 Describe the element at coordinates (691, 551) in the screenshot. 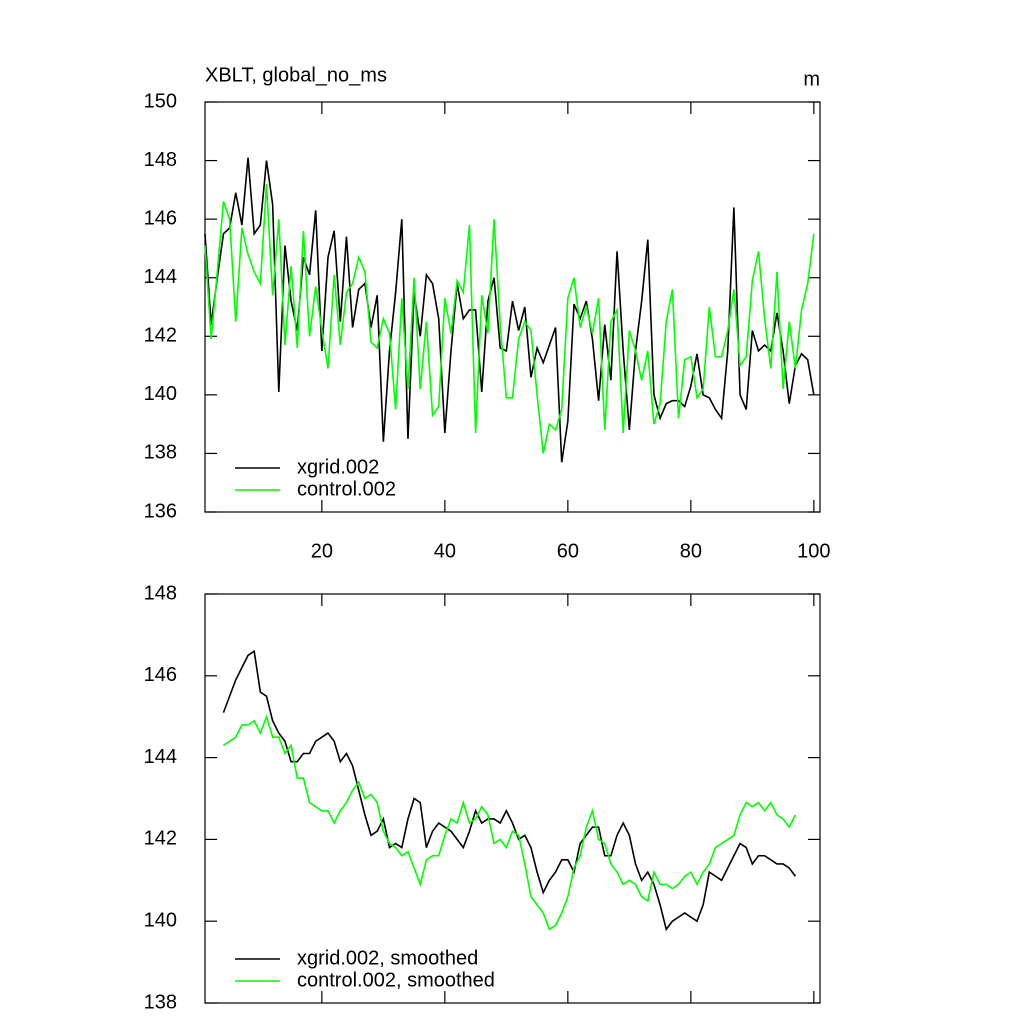

I see `x-tick-label: 80` at that location.